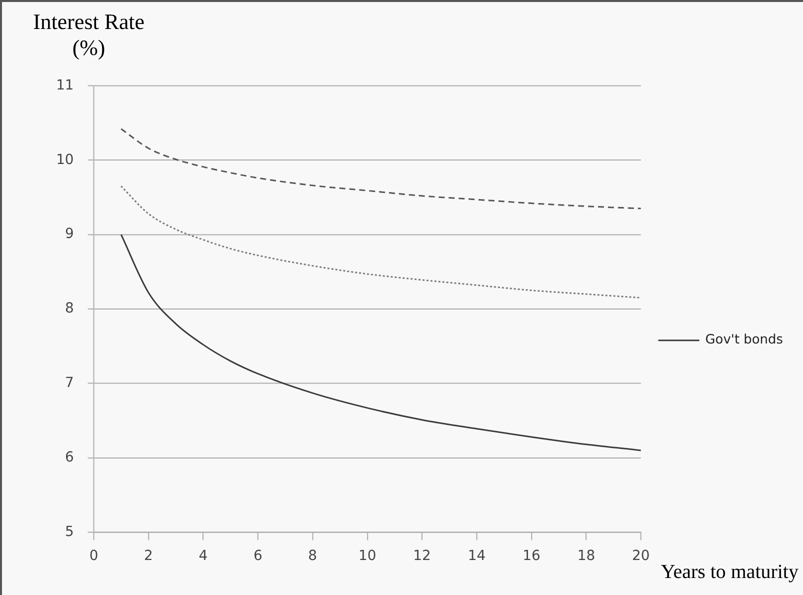 The image size is (803, 595). What do you see at coordinates (313, 556) in the screenshot?
I see `x-tick-label: 8` at bounding box center [313, 556].